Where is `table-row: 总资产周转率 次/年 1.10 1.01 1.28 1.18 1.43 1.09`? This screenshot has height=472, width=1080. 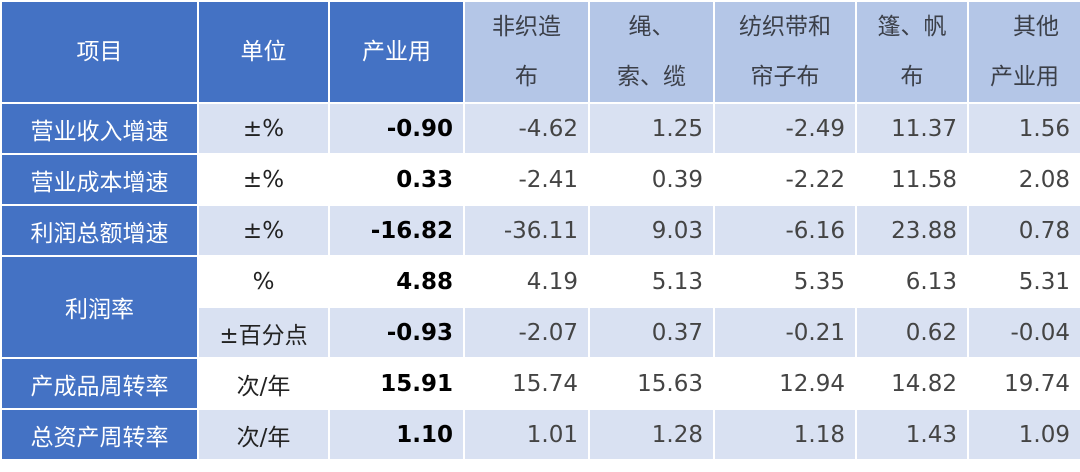
table-row: 总资产周转率 次/年 1.10 1.01 1.28 1.18 1.43 1.09 is located at coordinates (540, 434).